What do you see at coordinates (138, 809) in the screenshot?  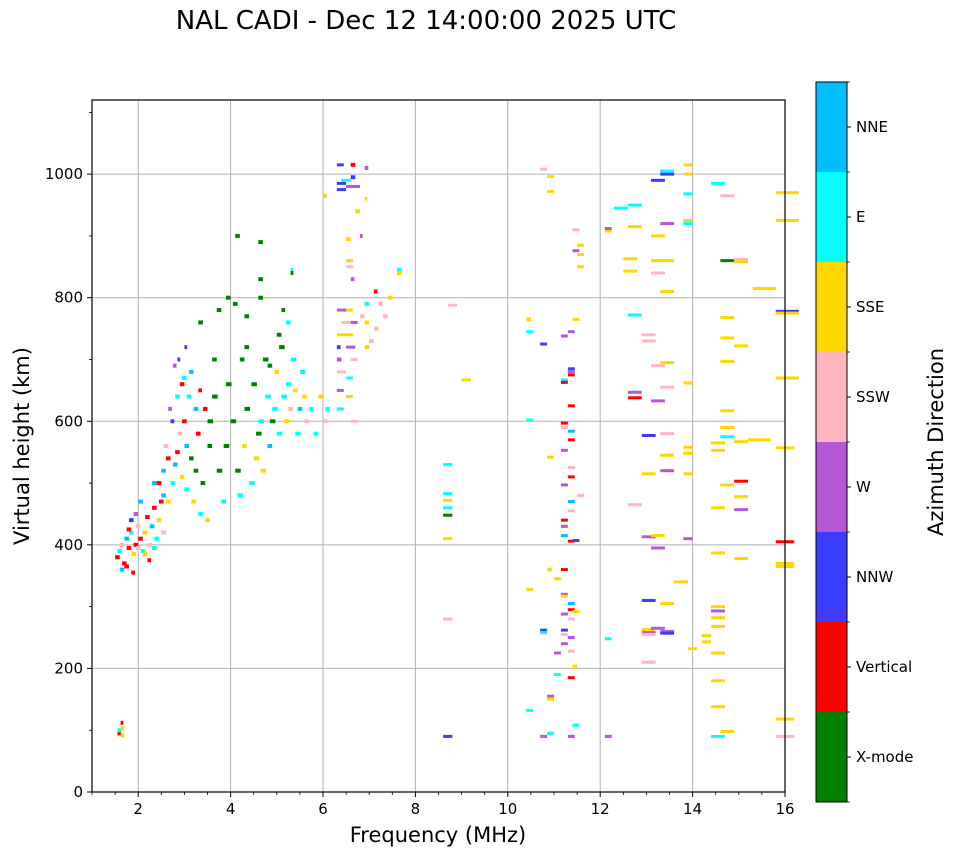 I see `x-tick-label: 2` at bounding box center [138, 809].